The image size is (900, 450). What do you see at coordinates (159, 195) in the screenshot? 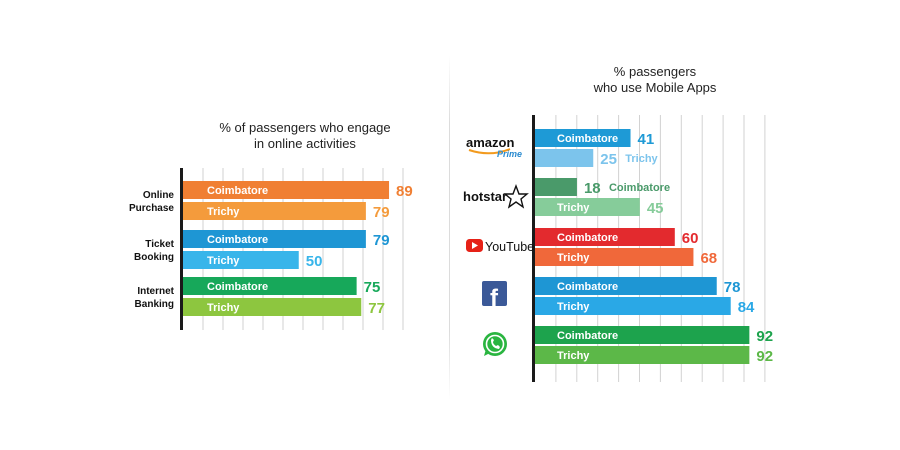
I see `category-label: Online` at bounding box center [159, 195].